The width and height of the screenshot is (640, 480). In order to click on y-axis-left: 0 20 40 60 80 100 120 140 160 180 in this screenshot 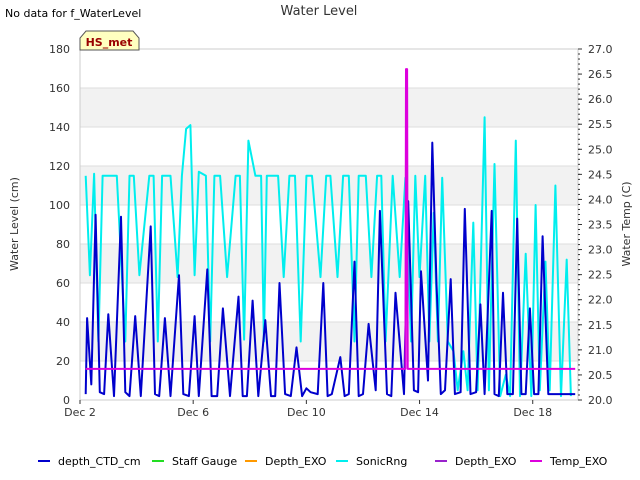, I will do `click(59, 225)`.